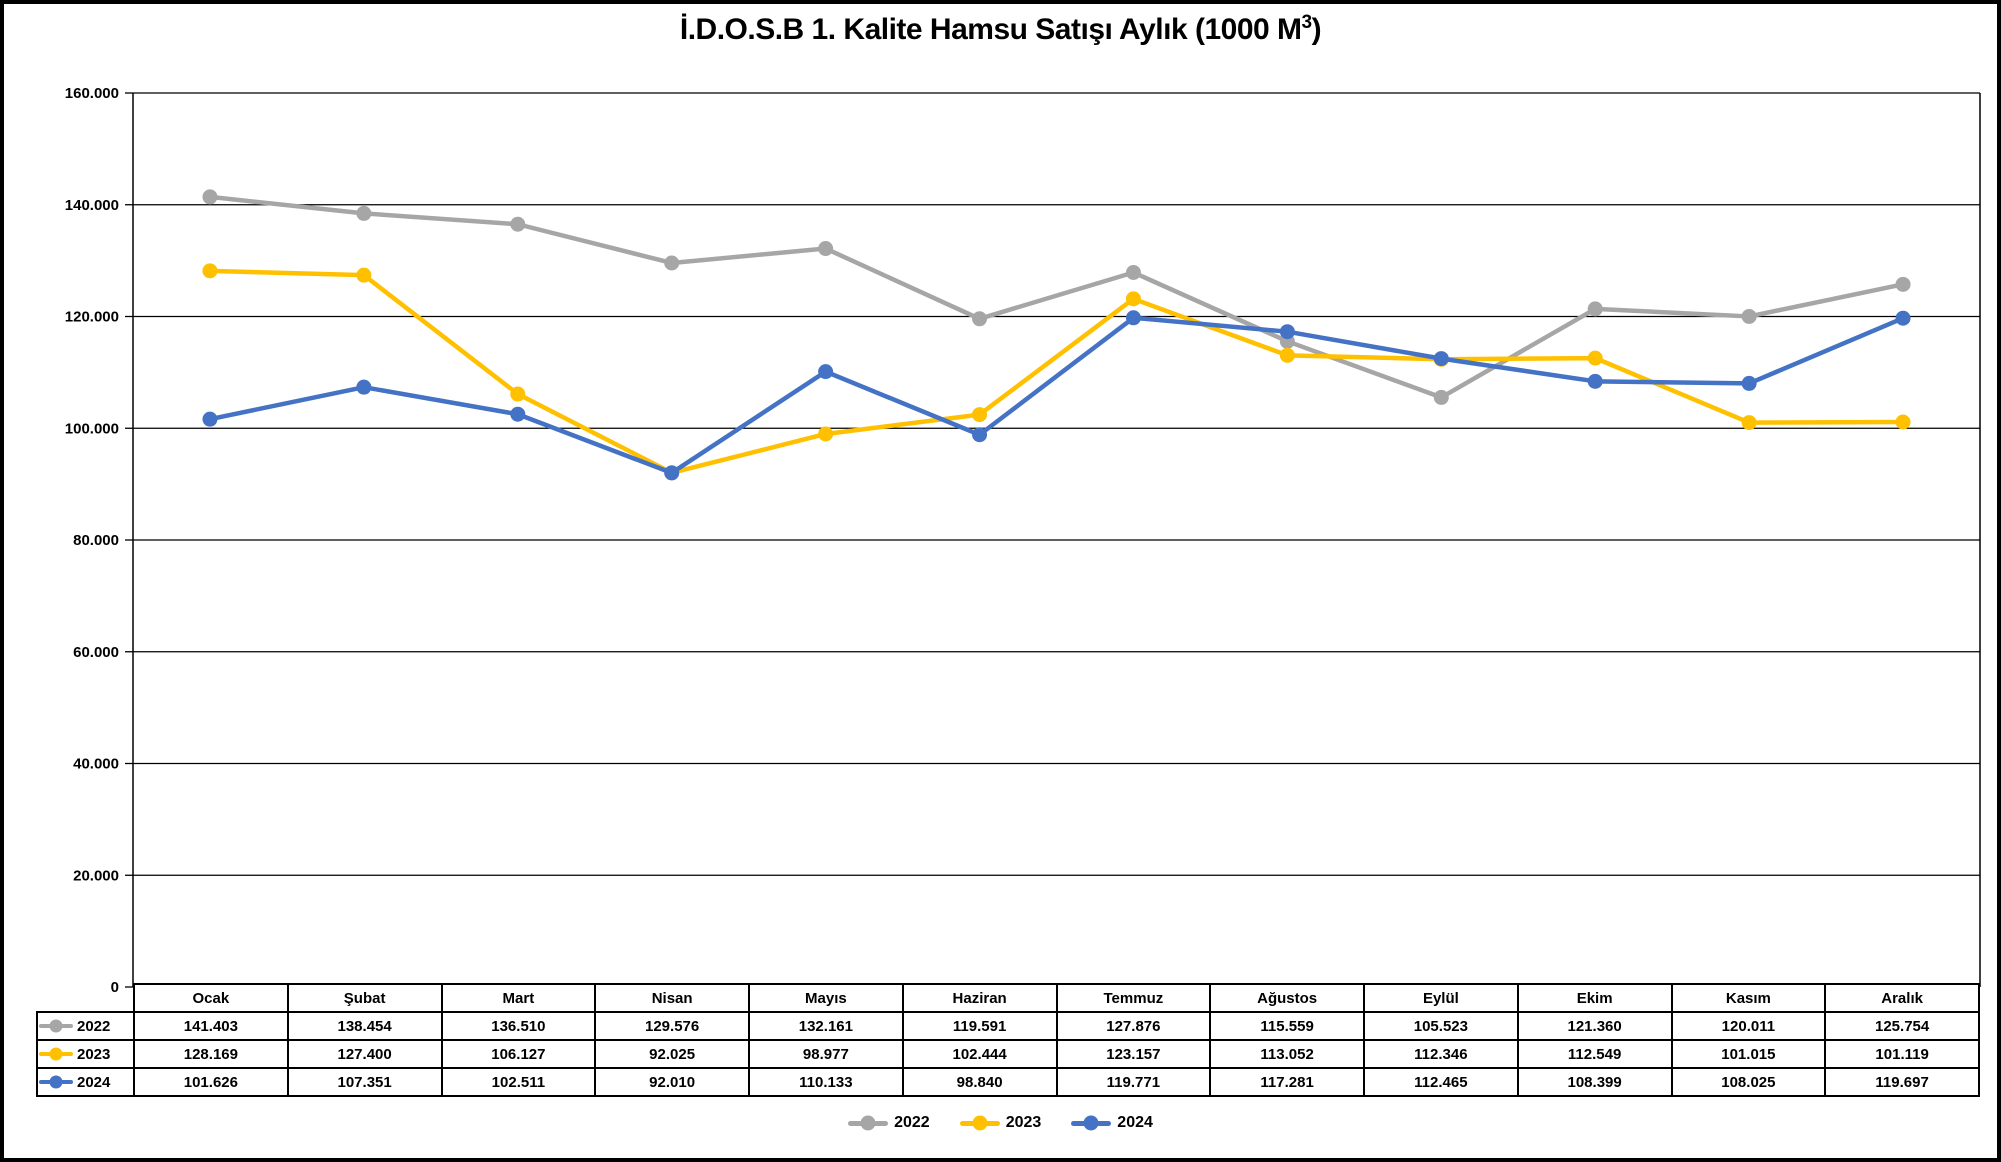 The height and width of the screenshot is (1162, 2001). I want to click on series-key-2022: 2022, so click(85, 1026).